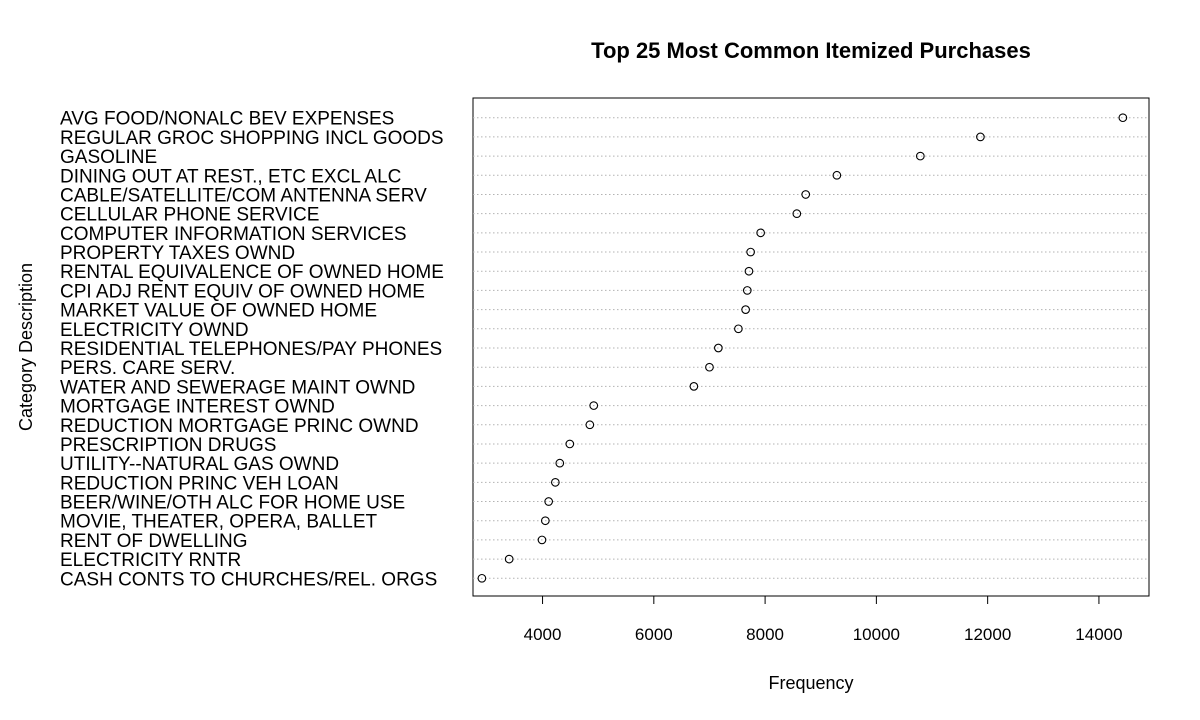 The width and height of the screenshot is (1200, 720). What do you see at coordinates (237, 387) in the screenshot?
I see `category-label: WATER AND SEWERAGE MAINT OWND` at bounding box center [237, 387].